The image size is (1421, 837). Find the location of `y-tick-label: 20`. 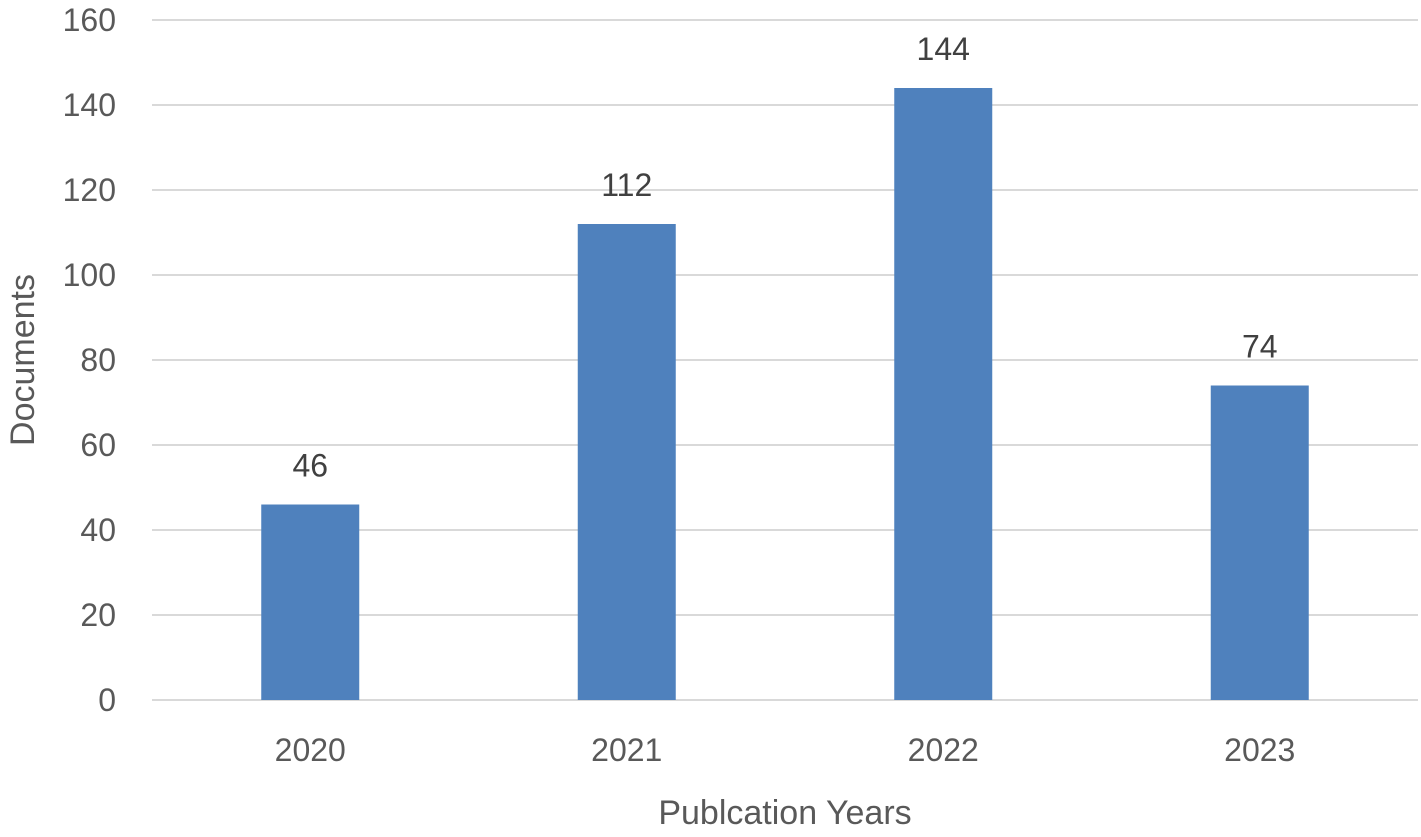

y-tick-label: 20 is located at coordinates (98, 615).